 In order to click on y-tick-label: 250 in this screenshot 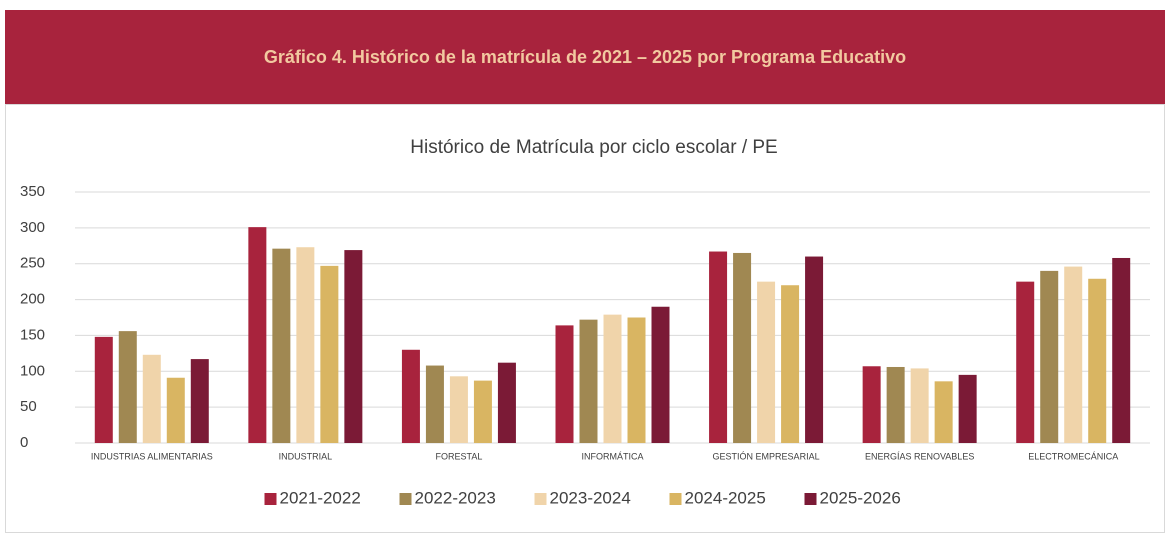, I will do `click(32, 263)`.